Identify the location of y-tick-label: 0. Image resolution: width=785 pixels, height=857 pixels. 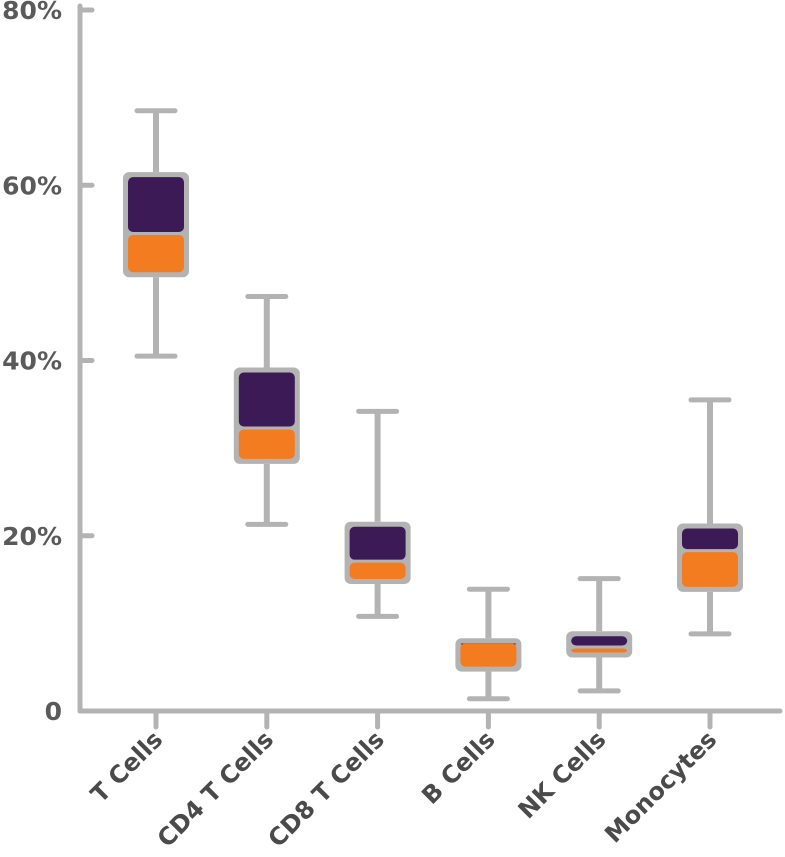
(53, 711).